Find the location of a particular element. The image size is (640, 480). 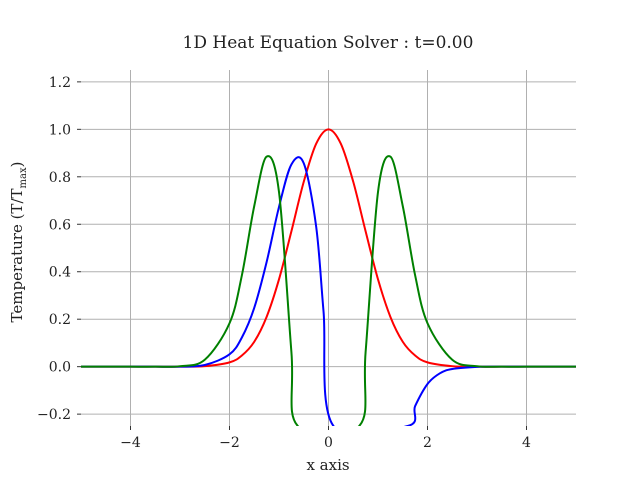

y-axis-label: Temperature (T/Tmax) is located at coordinates (18, 242).